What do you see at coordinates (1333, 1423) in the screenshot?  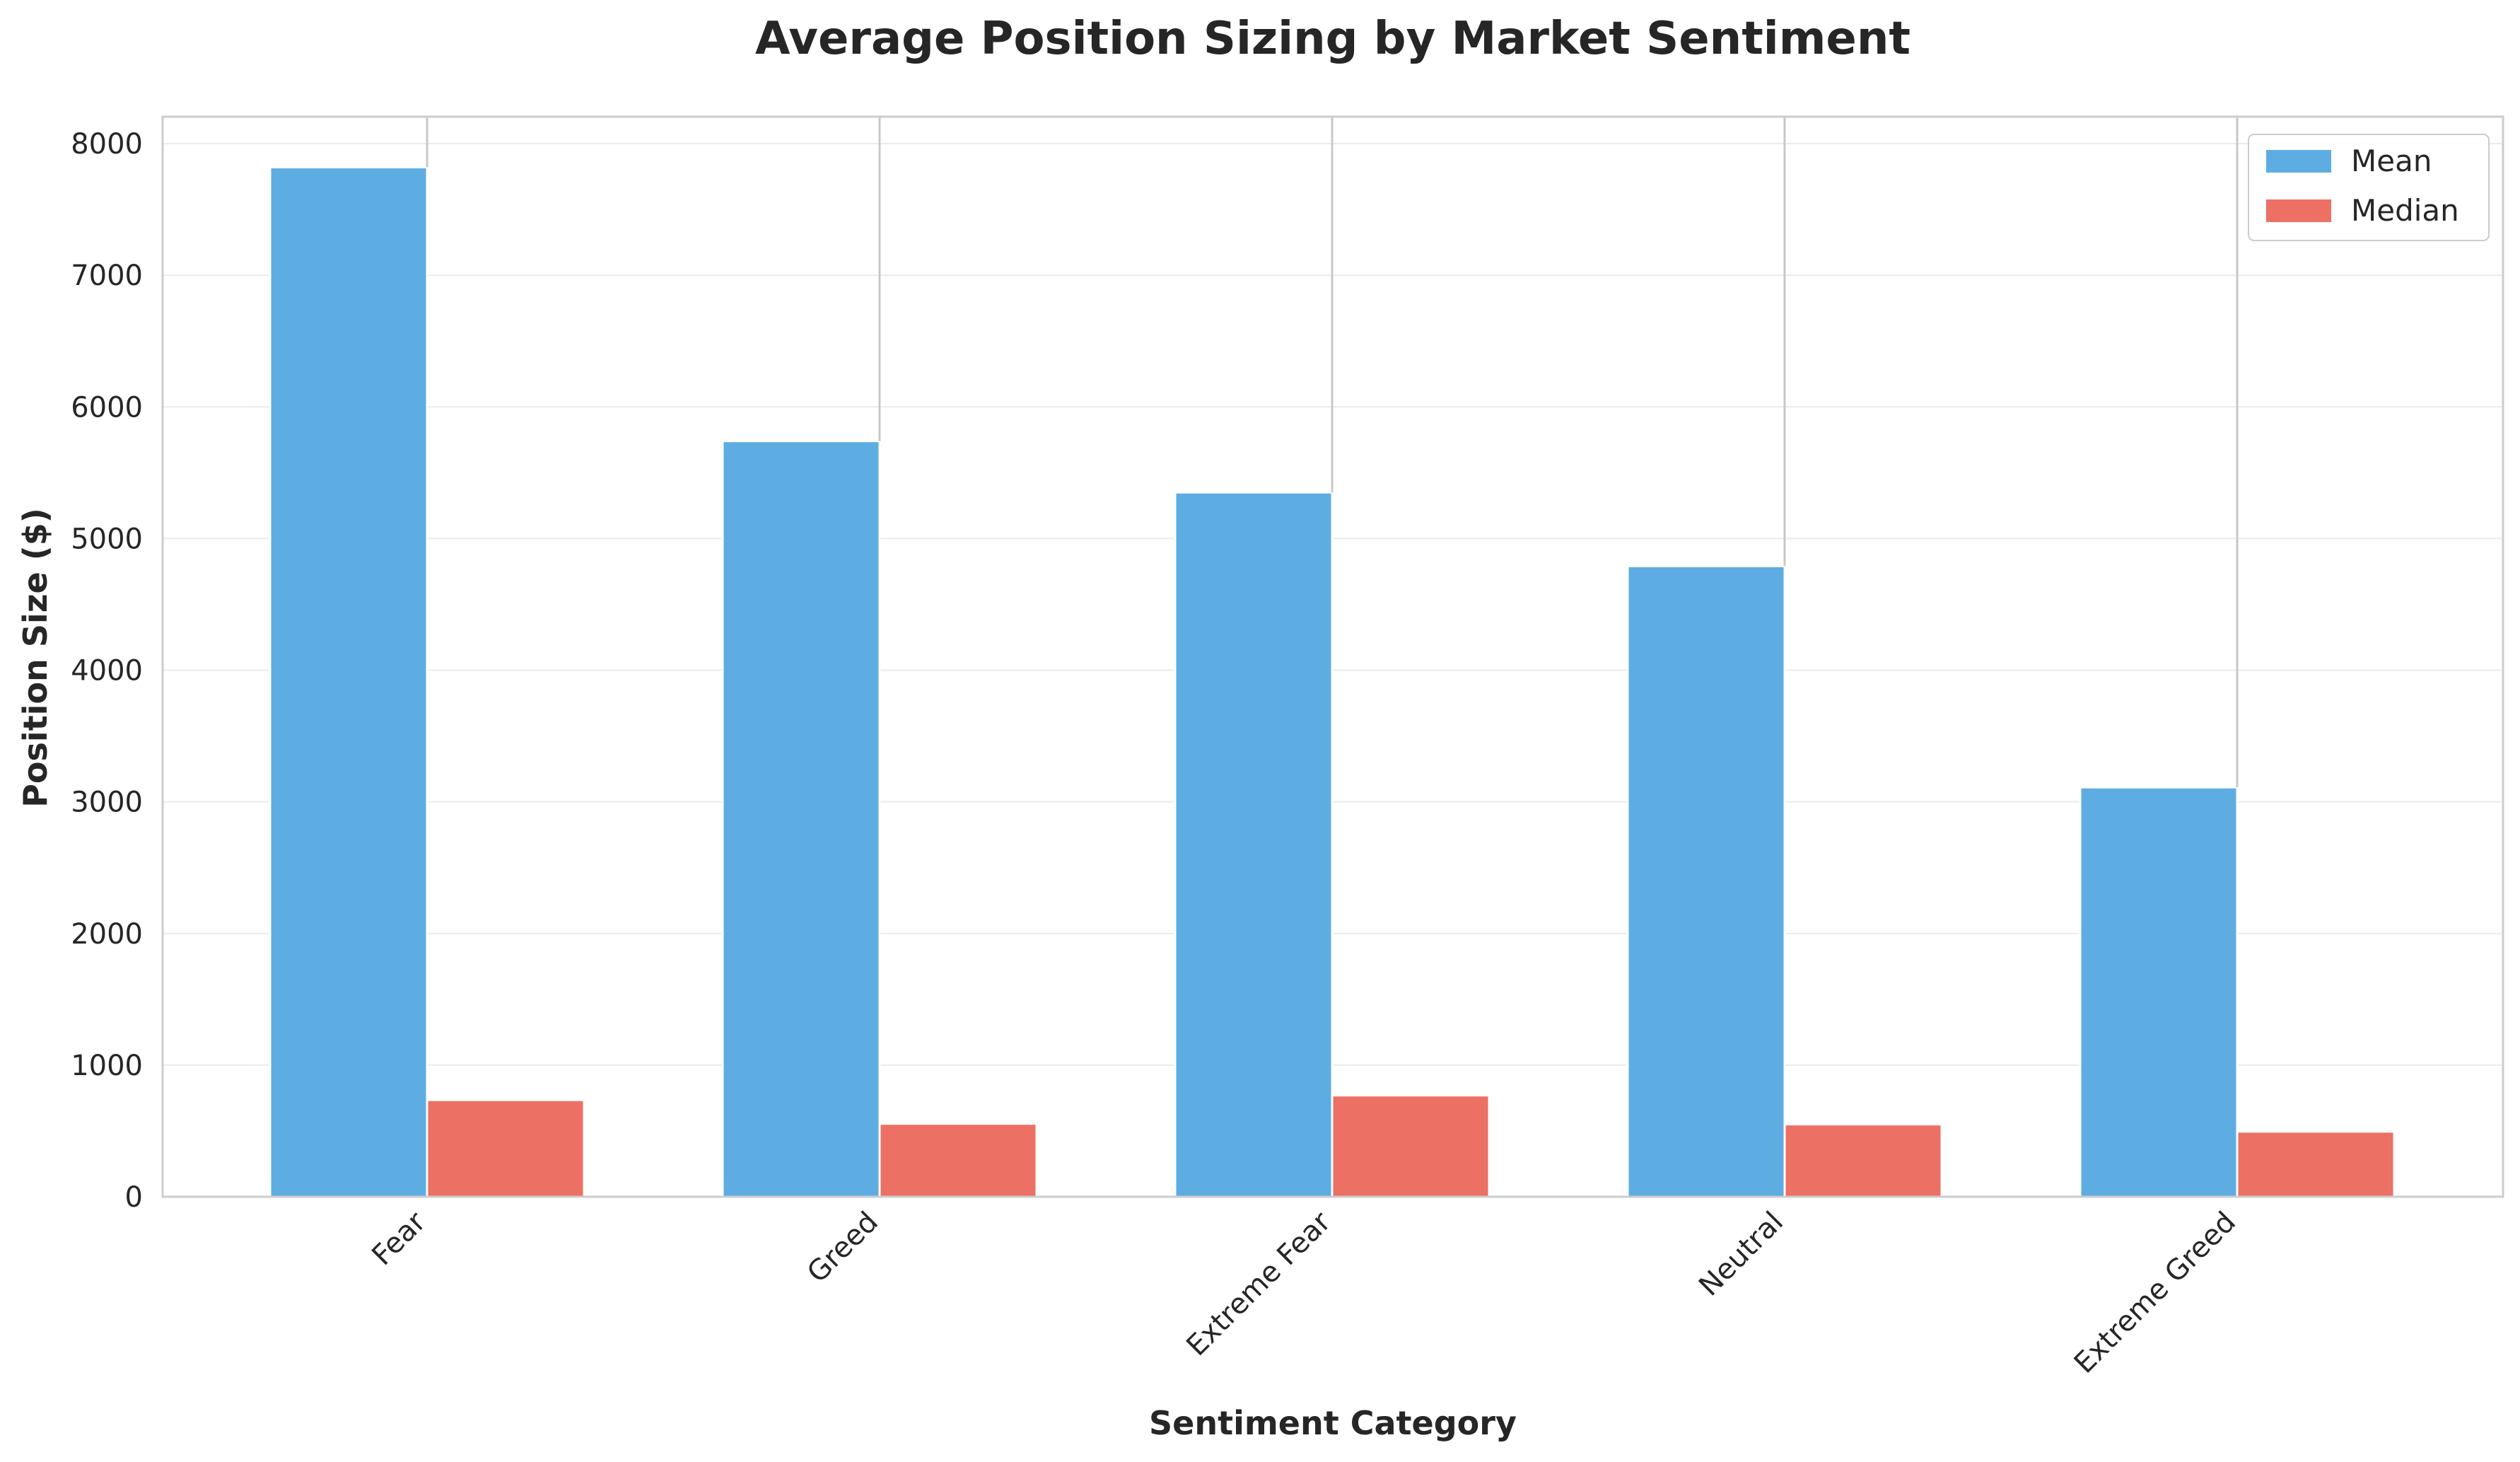 I see `x-axis-label: Sentiment Category` at bounding box center [1333, 1423].